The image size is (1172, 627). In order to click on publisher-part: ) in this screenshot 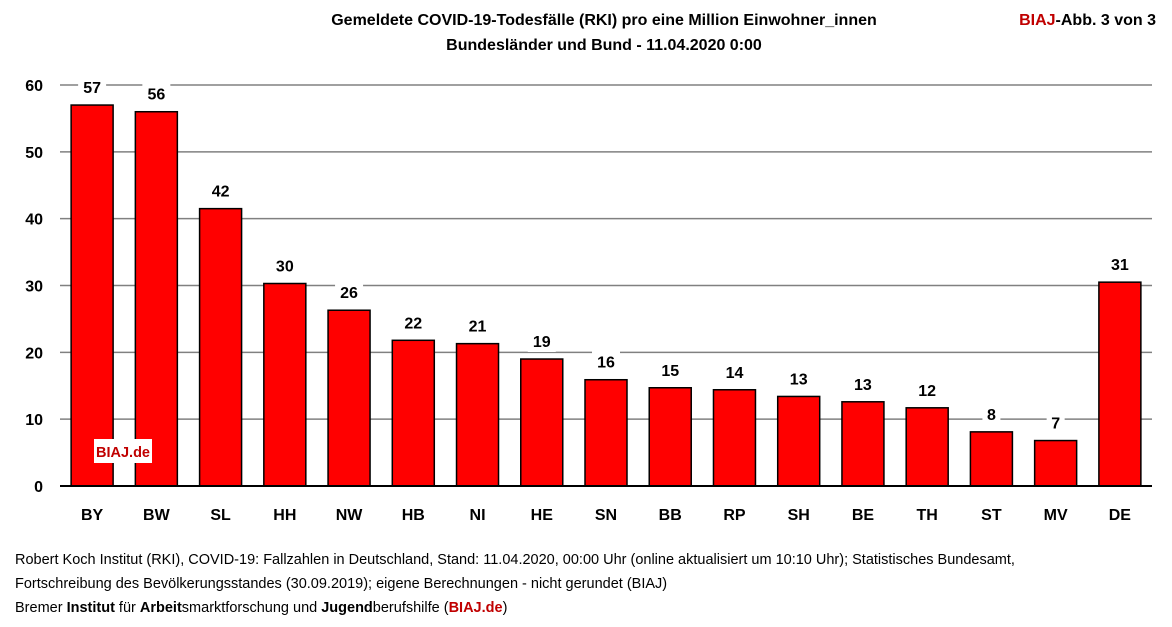, I will do `click(505, 608)`.